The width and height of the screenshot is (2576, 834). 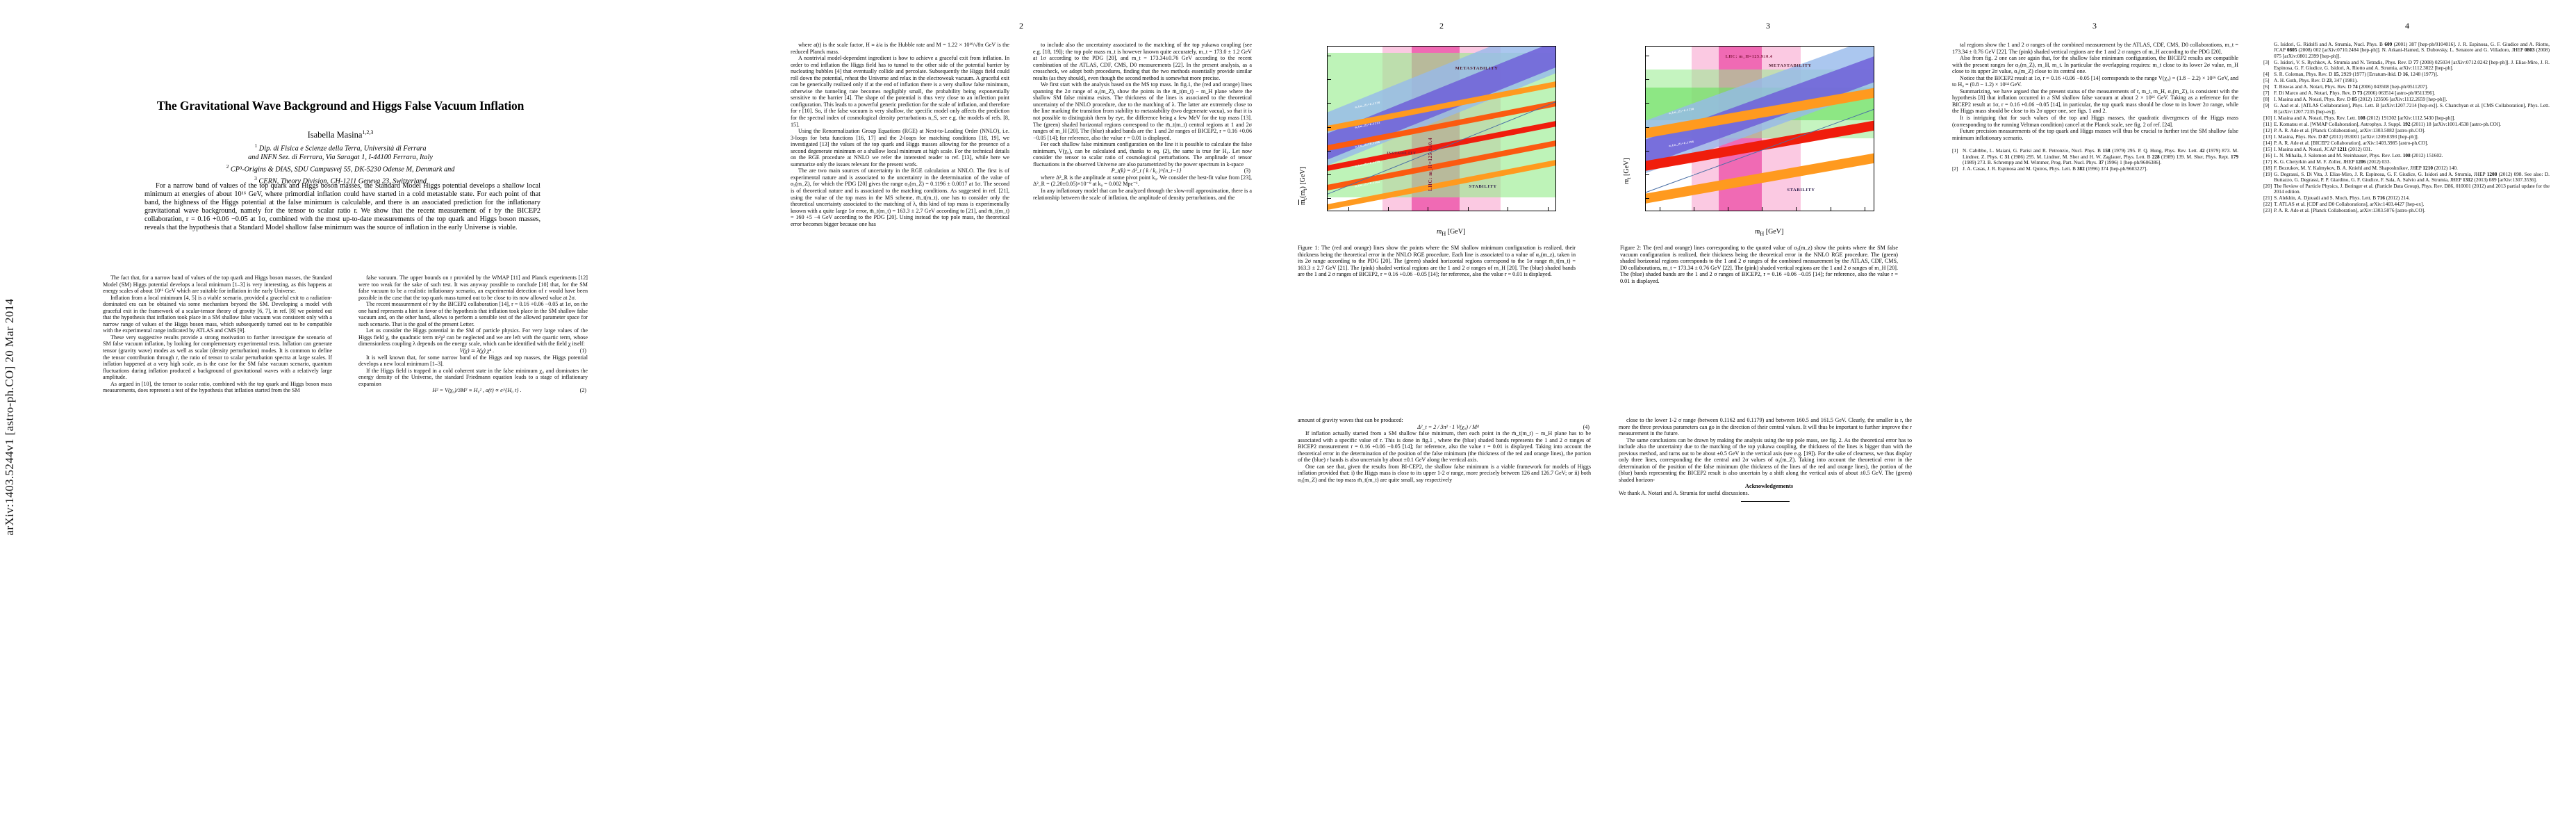 I want to click on fig1-xtickmark-126.0, so click(x=1468, y=209).